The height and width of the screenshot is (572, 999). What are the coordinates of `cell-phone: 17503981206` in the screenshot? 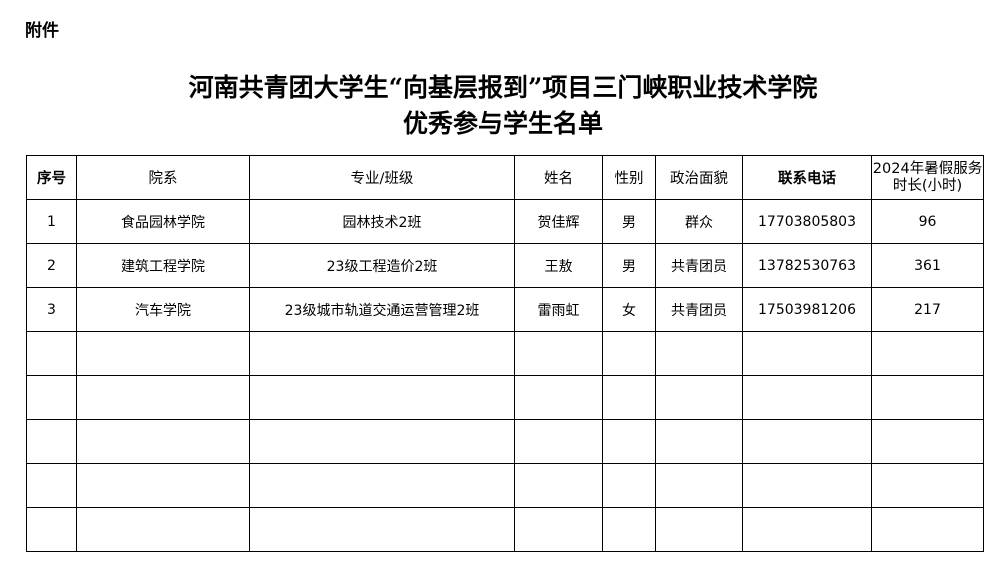 It's located at (807, 309).